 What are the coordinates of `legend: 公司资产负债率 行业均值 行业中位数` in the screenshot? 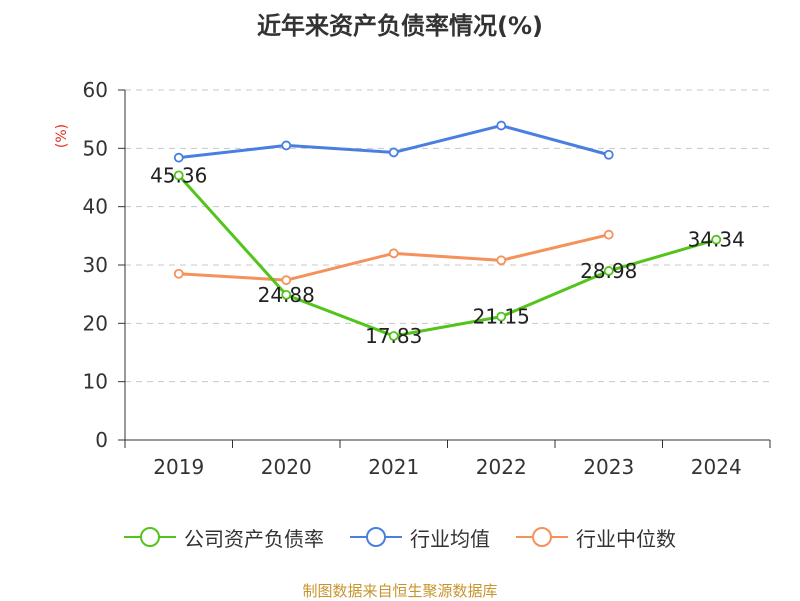 It's located at (400, 537).